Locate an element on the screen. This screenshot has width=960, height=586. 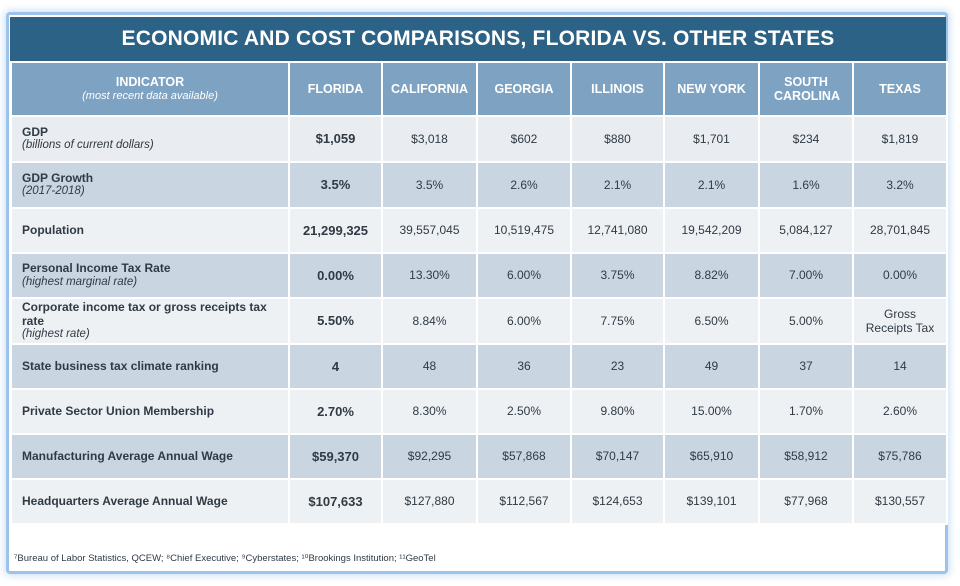
header-indicator: INDICATOR (most recent data available) is located at coordinates (150, 89).